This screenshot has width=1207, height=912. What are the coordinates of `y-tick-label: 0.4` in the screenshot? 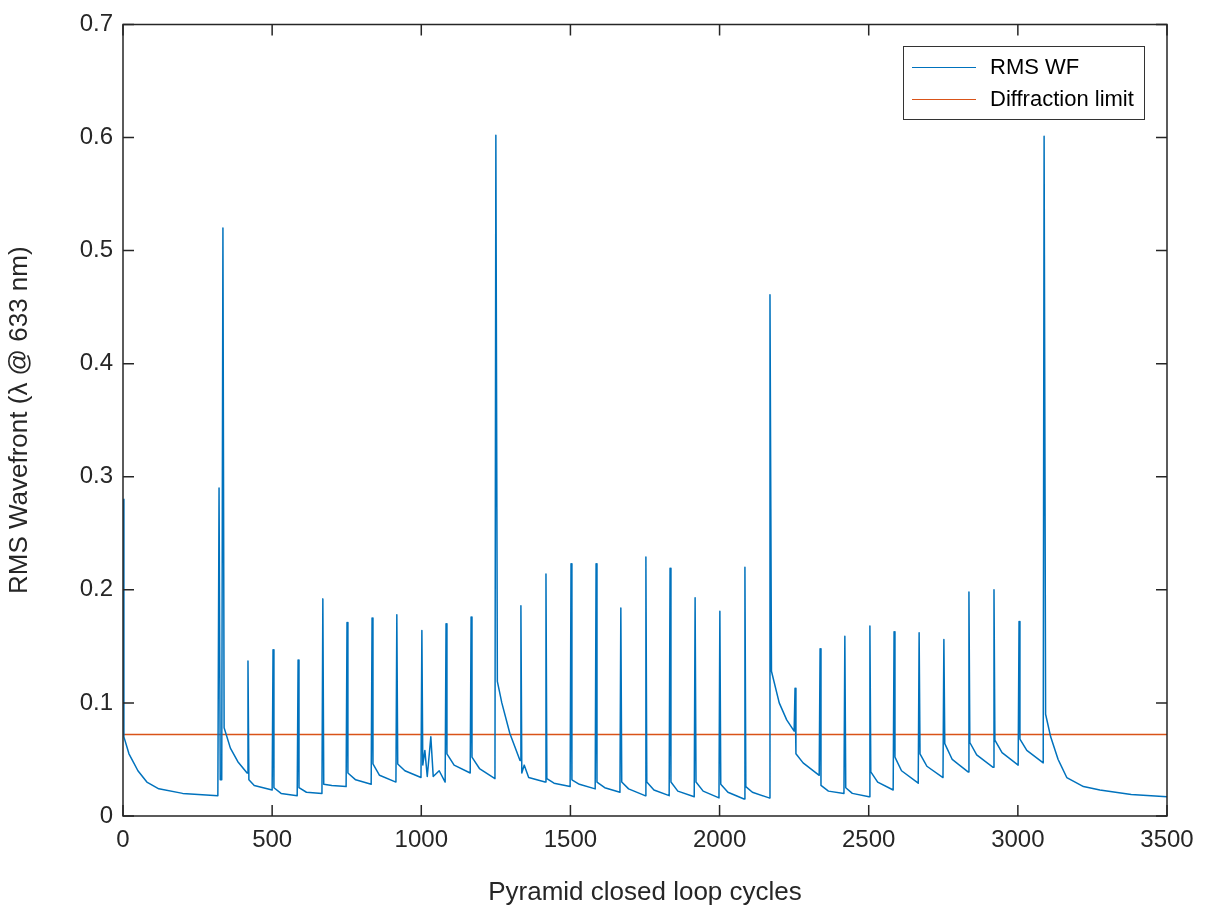 It's located at (96, 362).